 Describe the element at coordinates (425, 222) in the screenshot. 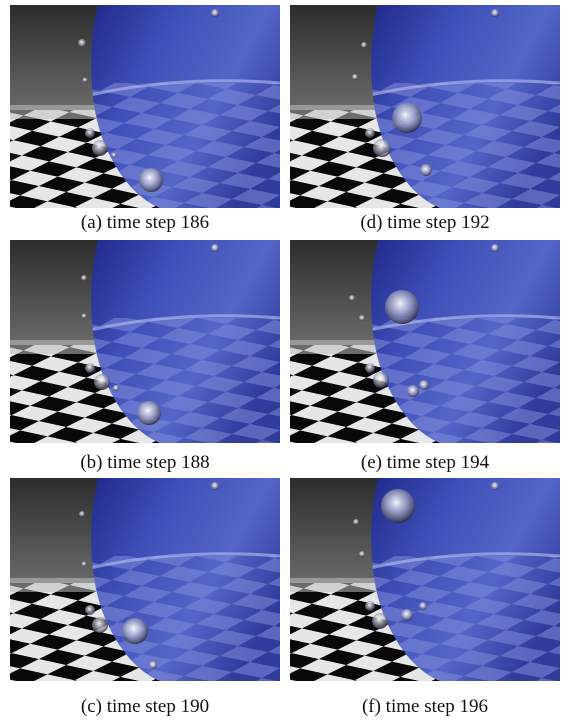

I see `caption-d: (d) time step 192` at that location.